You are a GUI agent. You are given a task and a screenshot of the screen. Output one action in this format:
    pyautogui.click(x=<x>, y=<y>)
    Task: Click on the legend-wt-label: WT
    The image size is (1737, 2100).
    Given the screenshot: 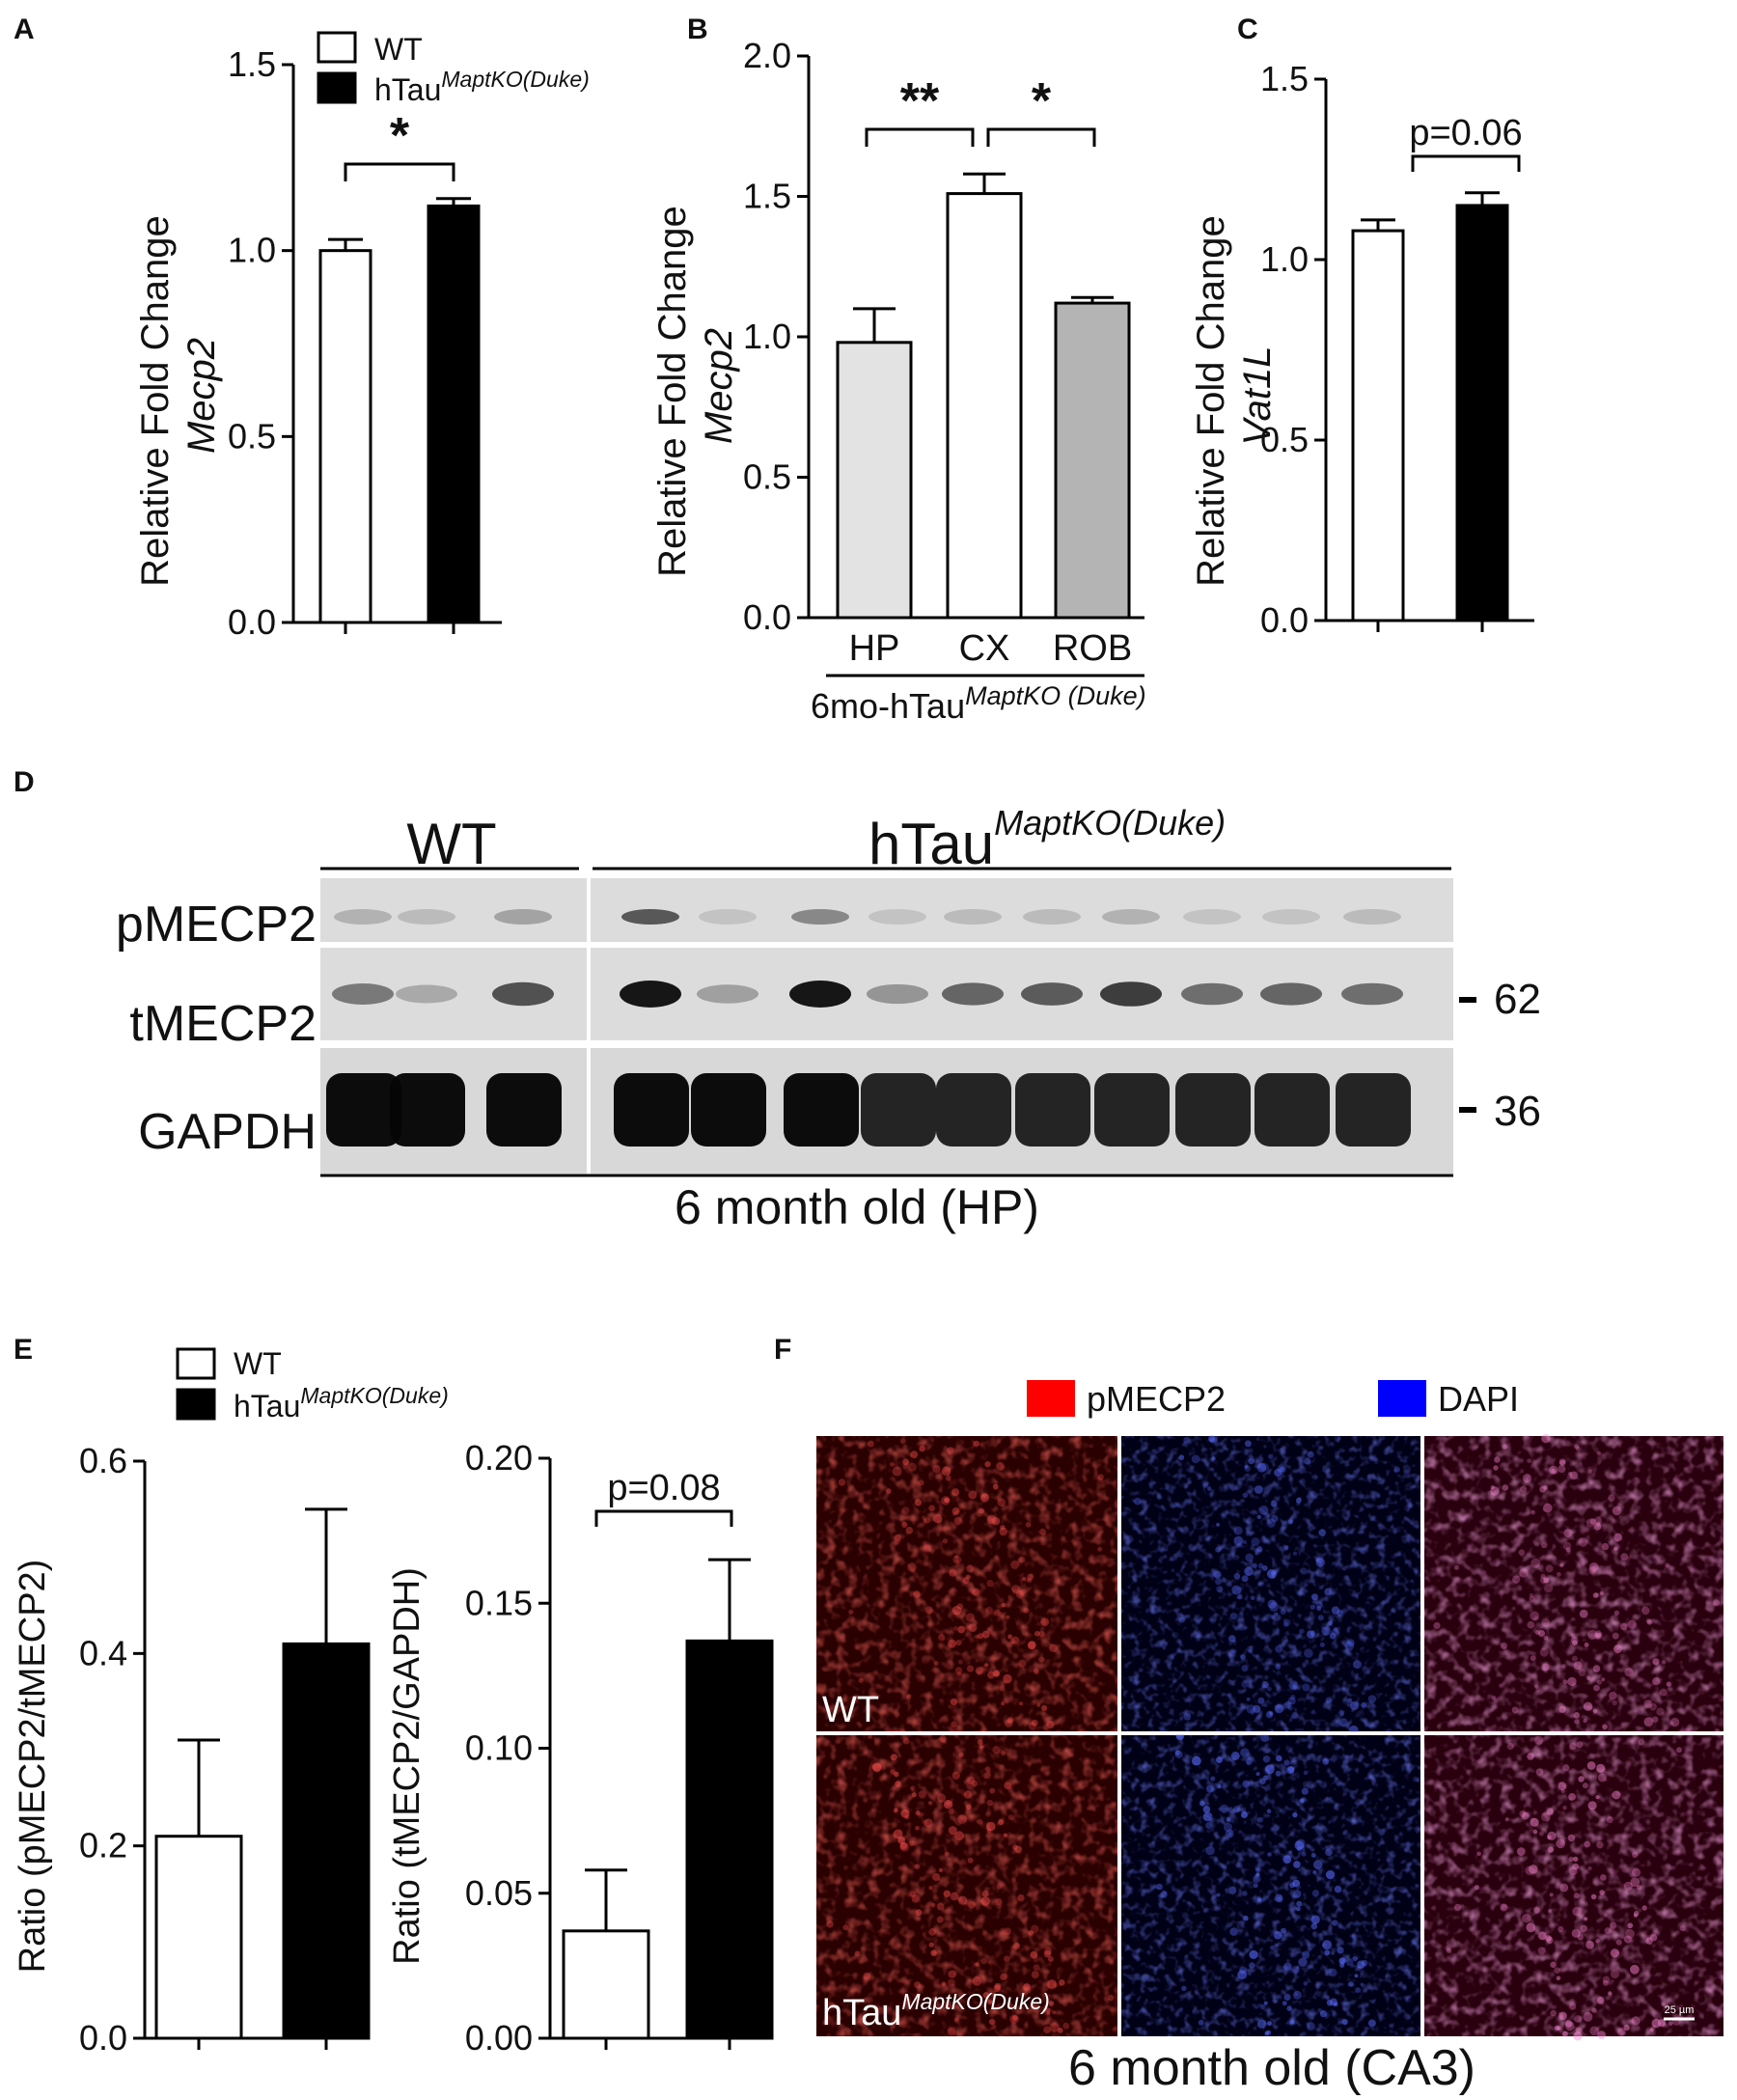 What is the action you would take?
    pyautogui.click(x=398, y=49)
    